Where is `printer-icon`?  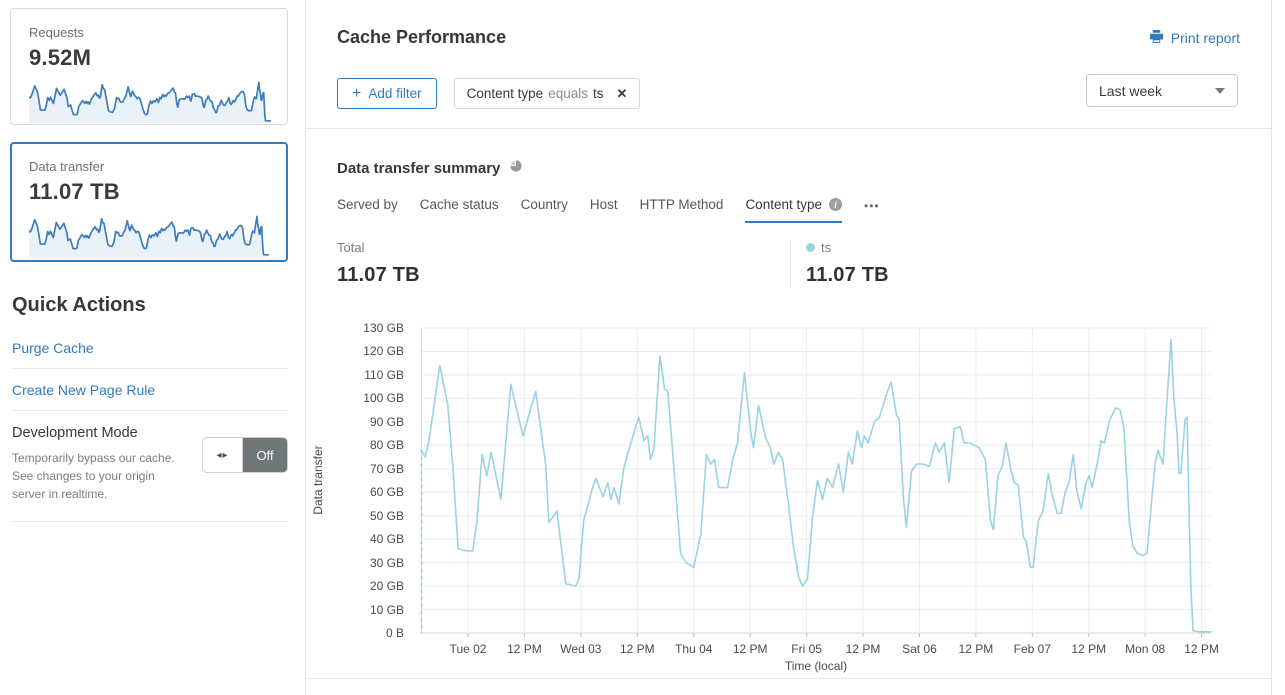 printer-icon is located at coordinates (1156, 38).